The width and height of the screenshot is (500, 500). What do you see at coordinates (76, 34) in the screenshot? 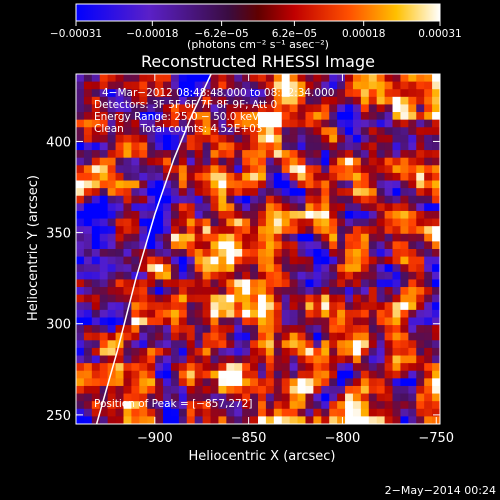
I see `colorbar-tick-label: −0.00031` at bounding box center [76, 34].